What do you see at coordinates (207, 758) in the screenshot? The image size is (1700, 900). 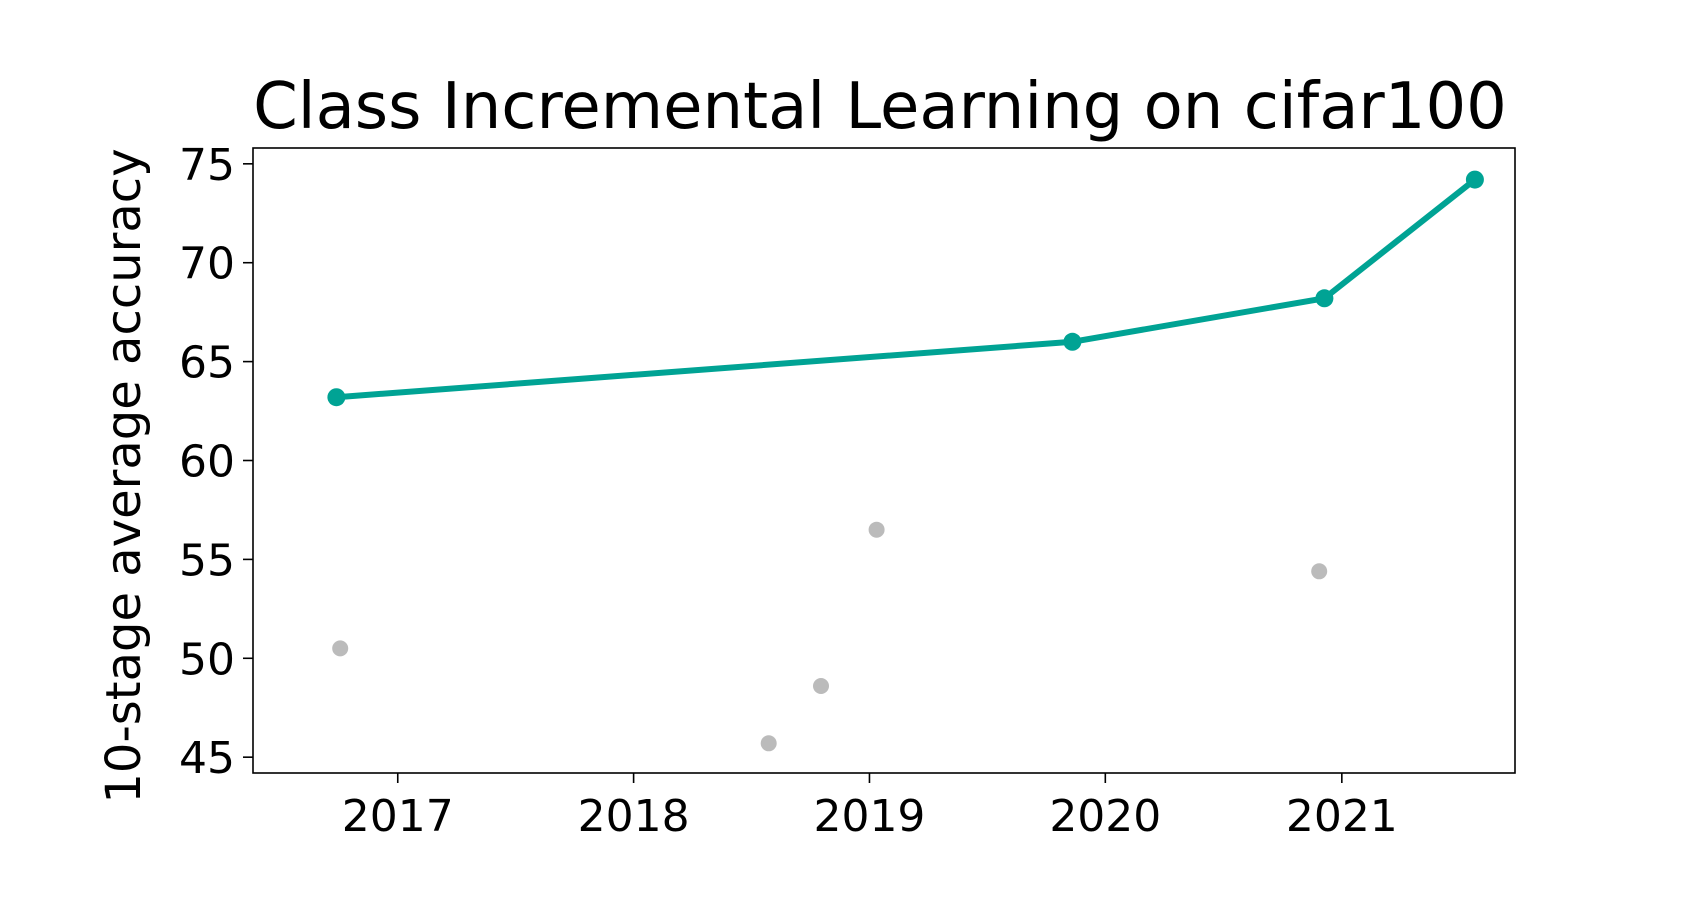 I see `y-tick-label: 45` at bounding box center [207, 758].